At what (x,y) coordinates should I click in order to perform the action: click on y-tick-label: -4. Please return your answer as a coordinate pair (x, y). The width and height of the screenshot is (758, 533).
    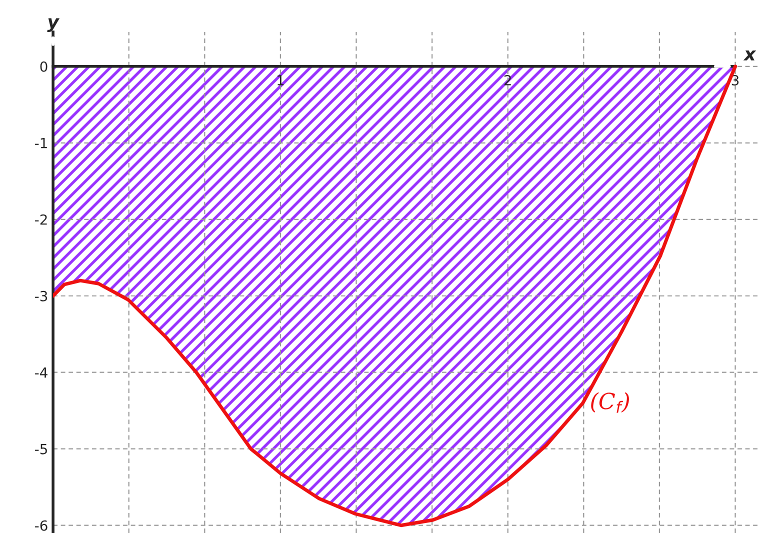
    Looking at the image, I should click on (41, 373).